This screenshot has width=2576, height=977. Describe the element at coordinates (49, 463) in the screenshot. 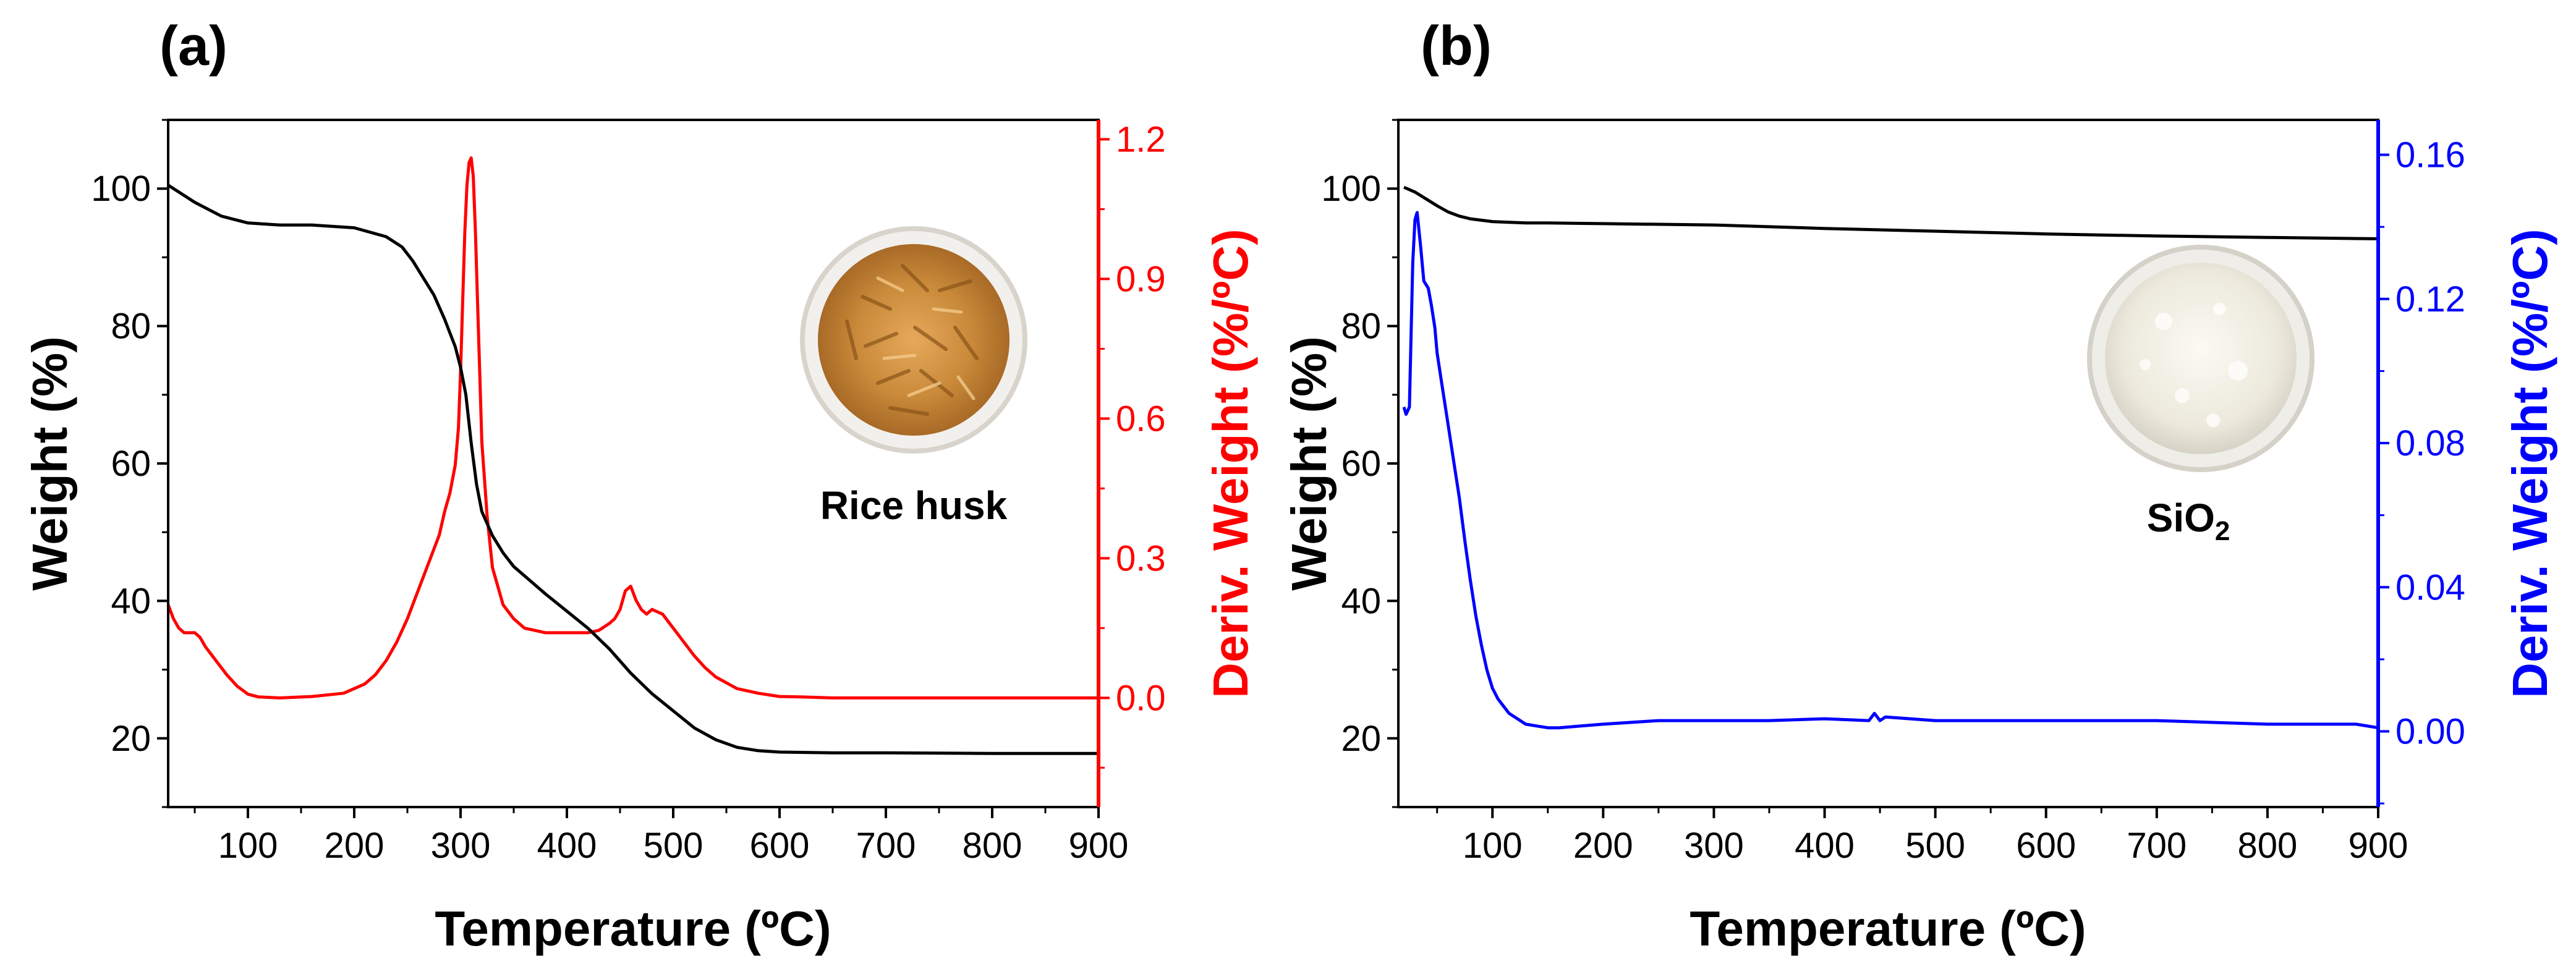

I see `panel-a-y-axis-title: Weight (%)` at that location.